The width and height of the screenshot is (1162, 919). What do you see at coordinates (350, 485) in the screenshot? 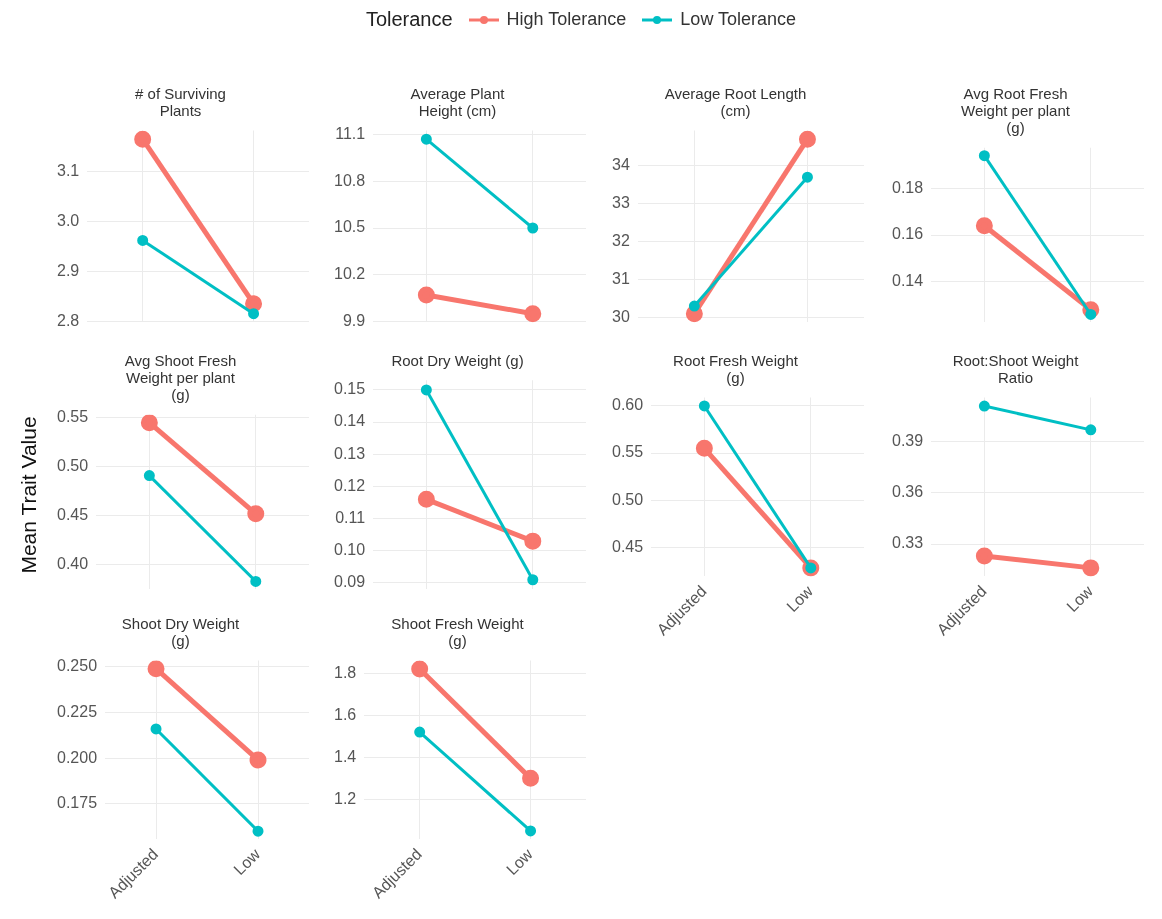
I see `y-tick-label: 0.12` at bounding box center [350, 485].